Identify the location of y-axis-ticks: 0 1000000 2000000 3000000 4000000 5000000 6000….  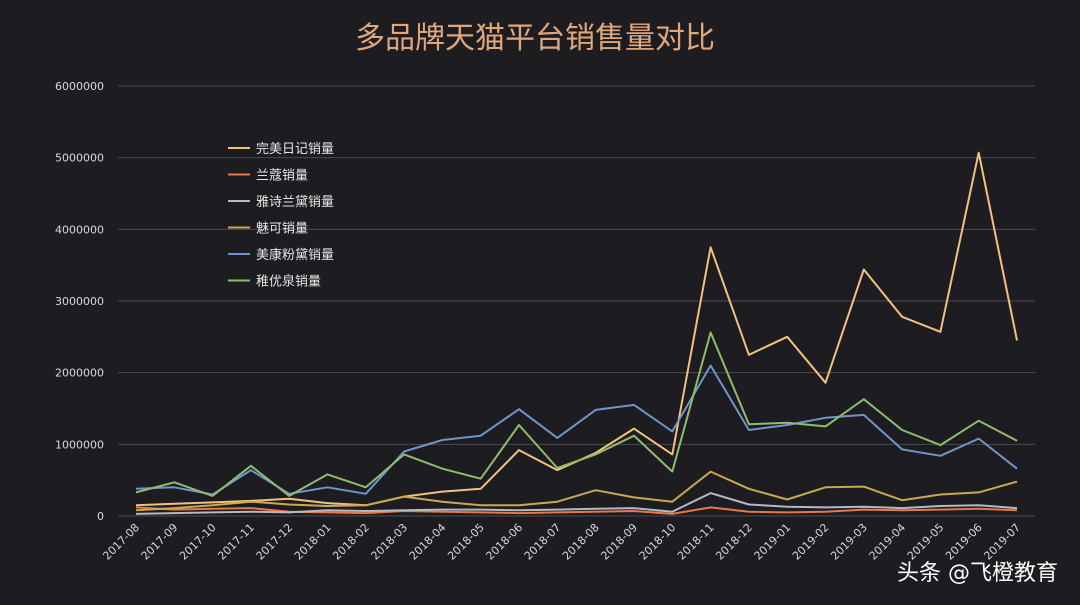
(79, 301).